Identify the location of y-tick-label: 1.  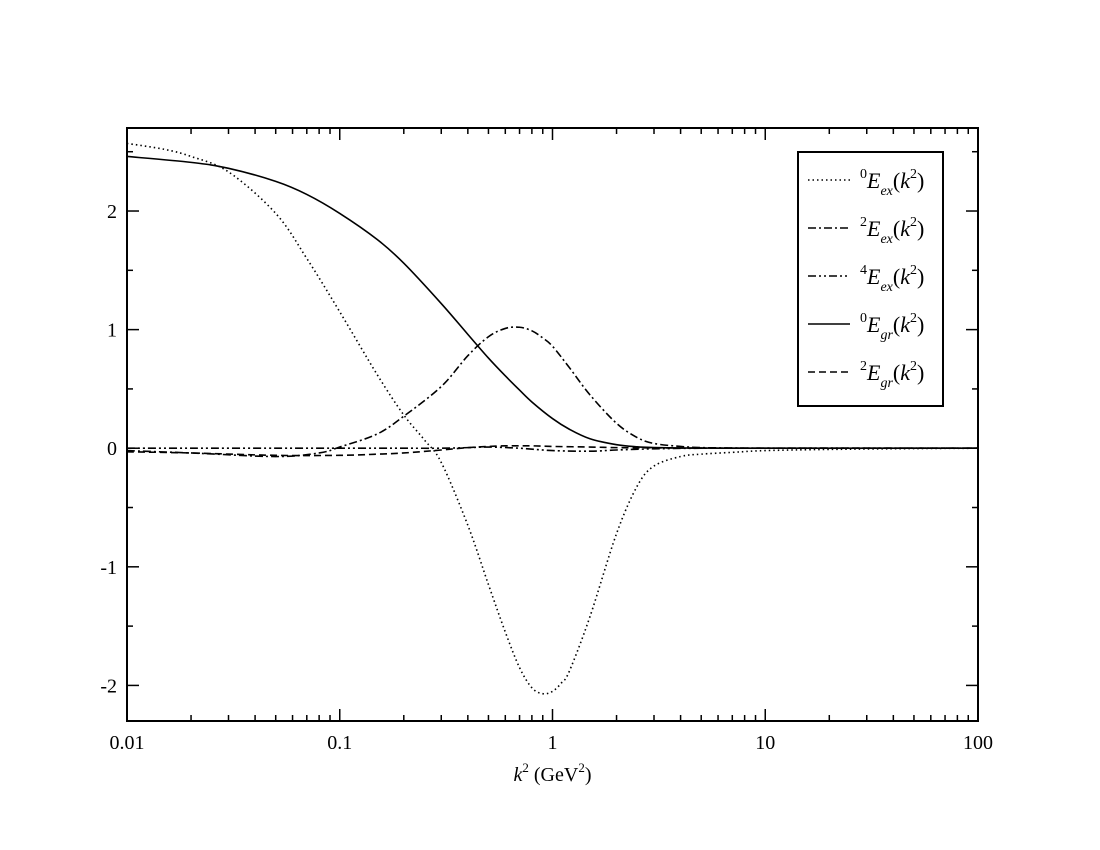
(112, 331).